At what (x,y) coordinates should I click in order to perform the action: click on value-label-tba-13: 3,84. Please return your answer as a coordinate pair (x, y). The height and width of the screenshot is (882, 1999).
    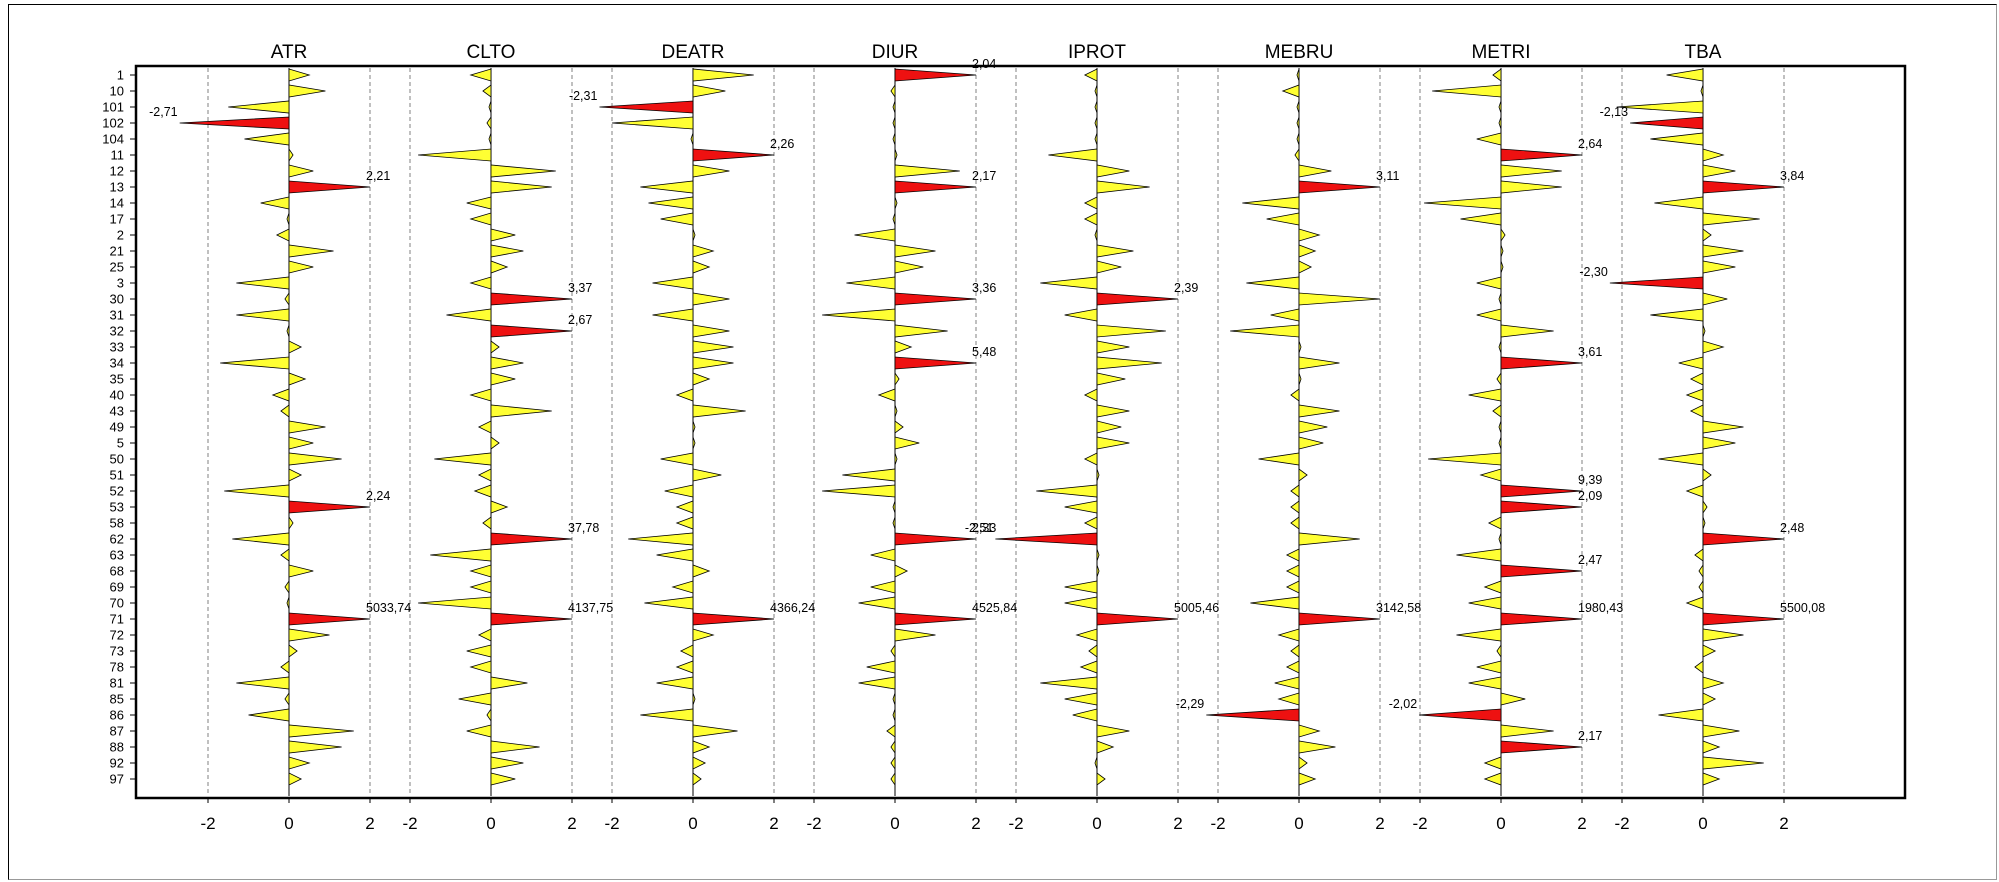
    Looking at the image, I should click on (1792, 176).